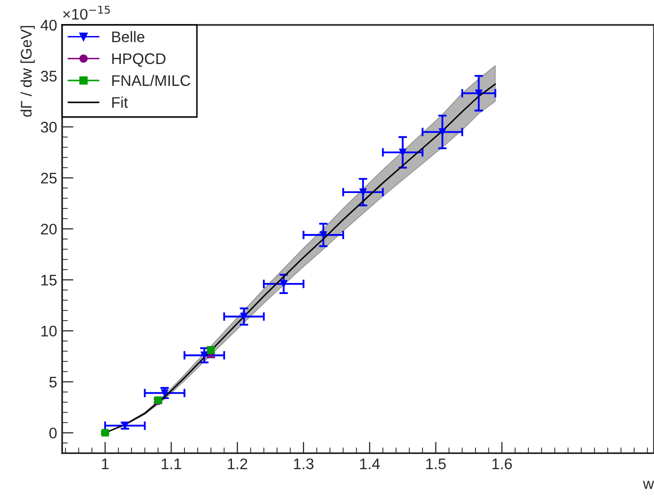  Describe the element at coordinates (120, 102) in the screenshot. I see `legend-label: Fit` at that location.